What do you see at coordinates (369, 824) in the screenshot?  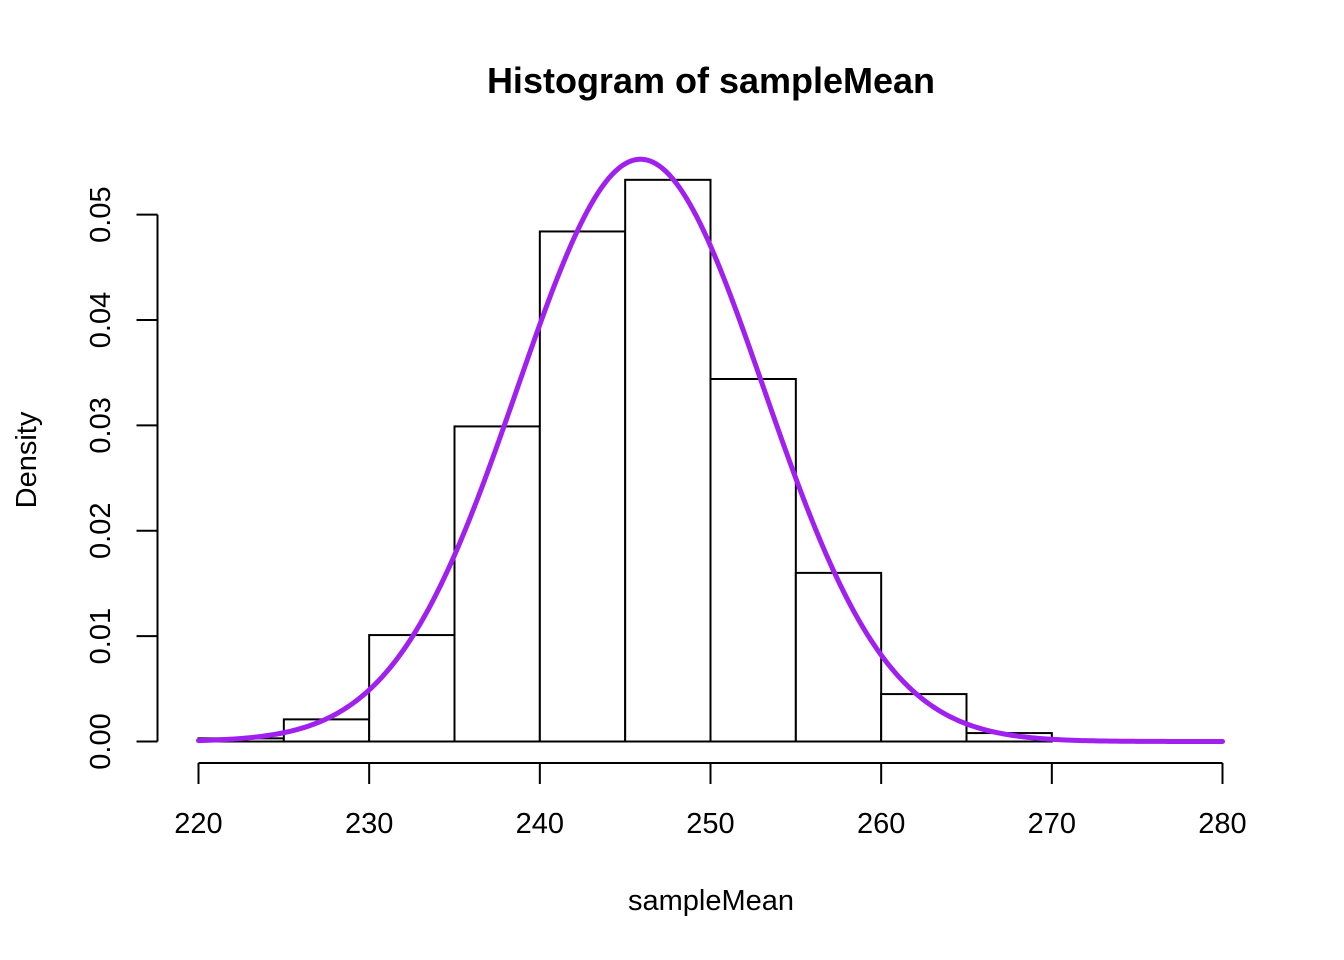 I see `x-tick-label-1: 230` at bounding box center [369, 824].